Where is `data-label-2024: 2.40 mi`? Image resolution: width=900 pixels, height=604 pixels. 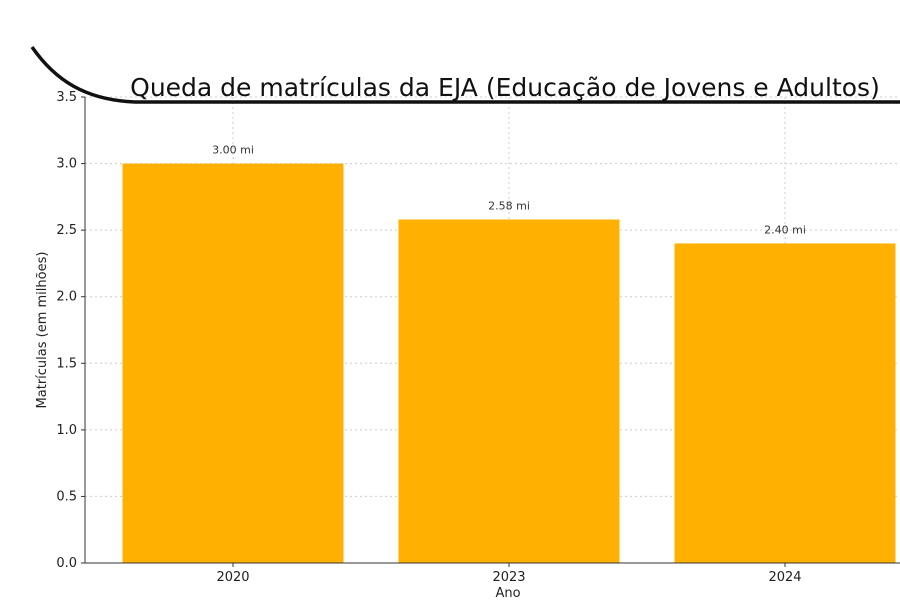
data-label-2024: 2.40 mi is located at coordinates (785, 229).